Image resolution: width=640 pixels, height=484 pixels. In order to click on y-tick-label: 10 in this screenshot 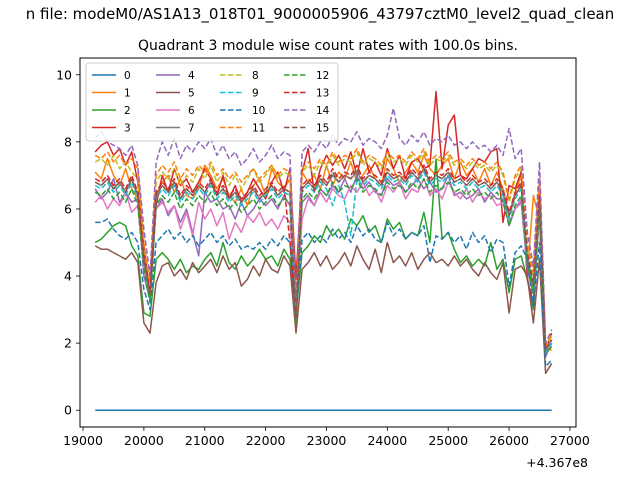, I will do `click(64, 74)`.